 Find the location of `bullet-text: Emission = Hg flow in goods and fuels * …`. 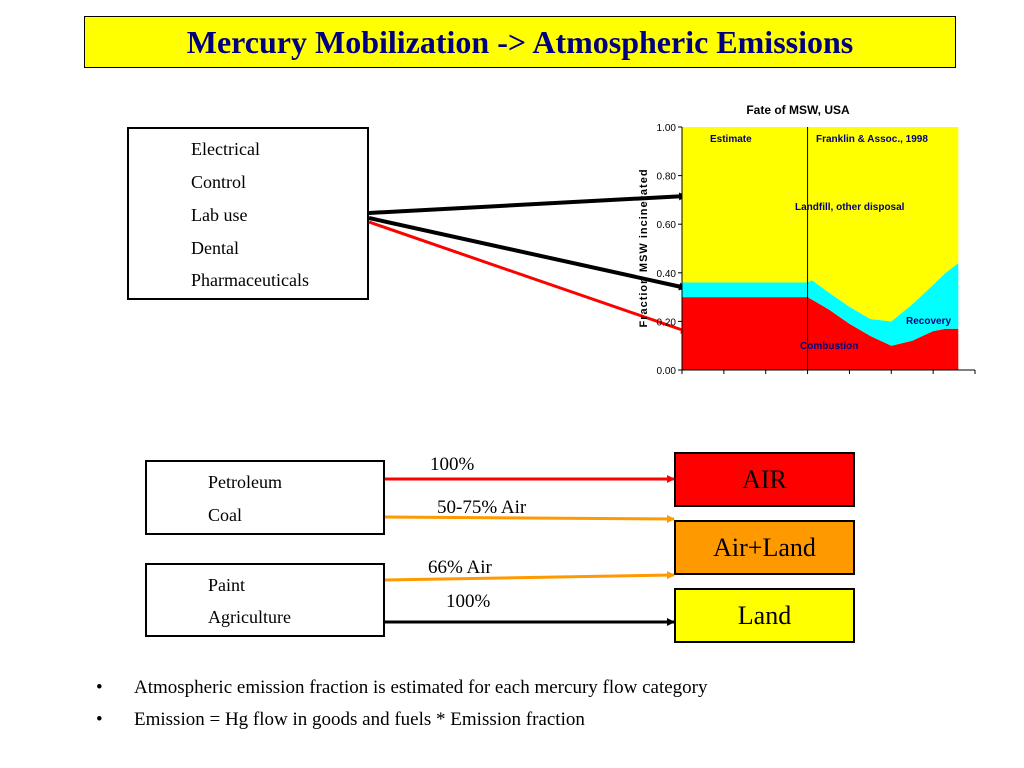

bullet-text: Emission = Hg flow in goods and fuels * … is located at coordinates (359, 719).